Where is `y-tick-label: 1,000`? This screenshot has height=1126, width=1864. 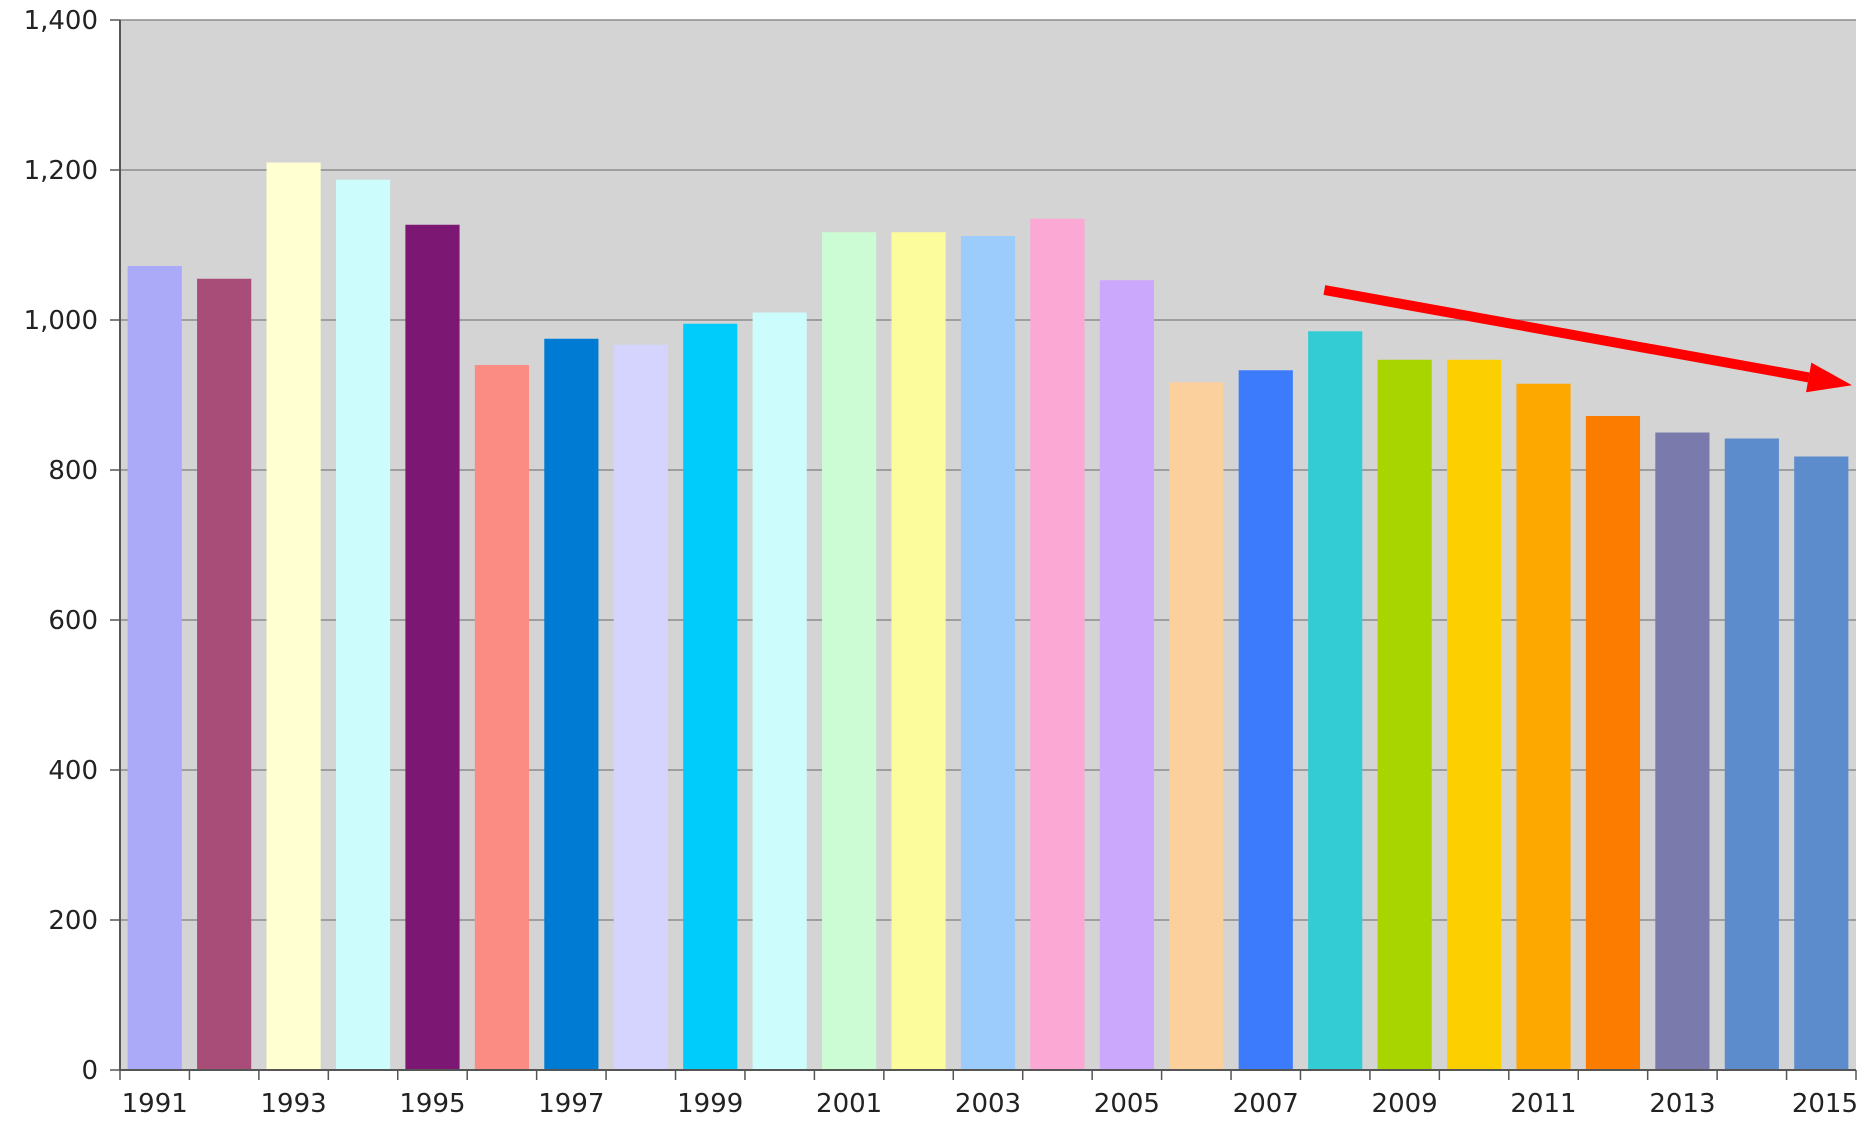
y-tick-label: 1,000 is located at coordinates (61, 321).